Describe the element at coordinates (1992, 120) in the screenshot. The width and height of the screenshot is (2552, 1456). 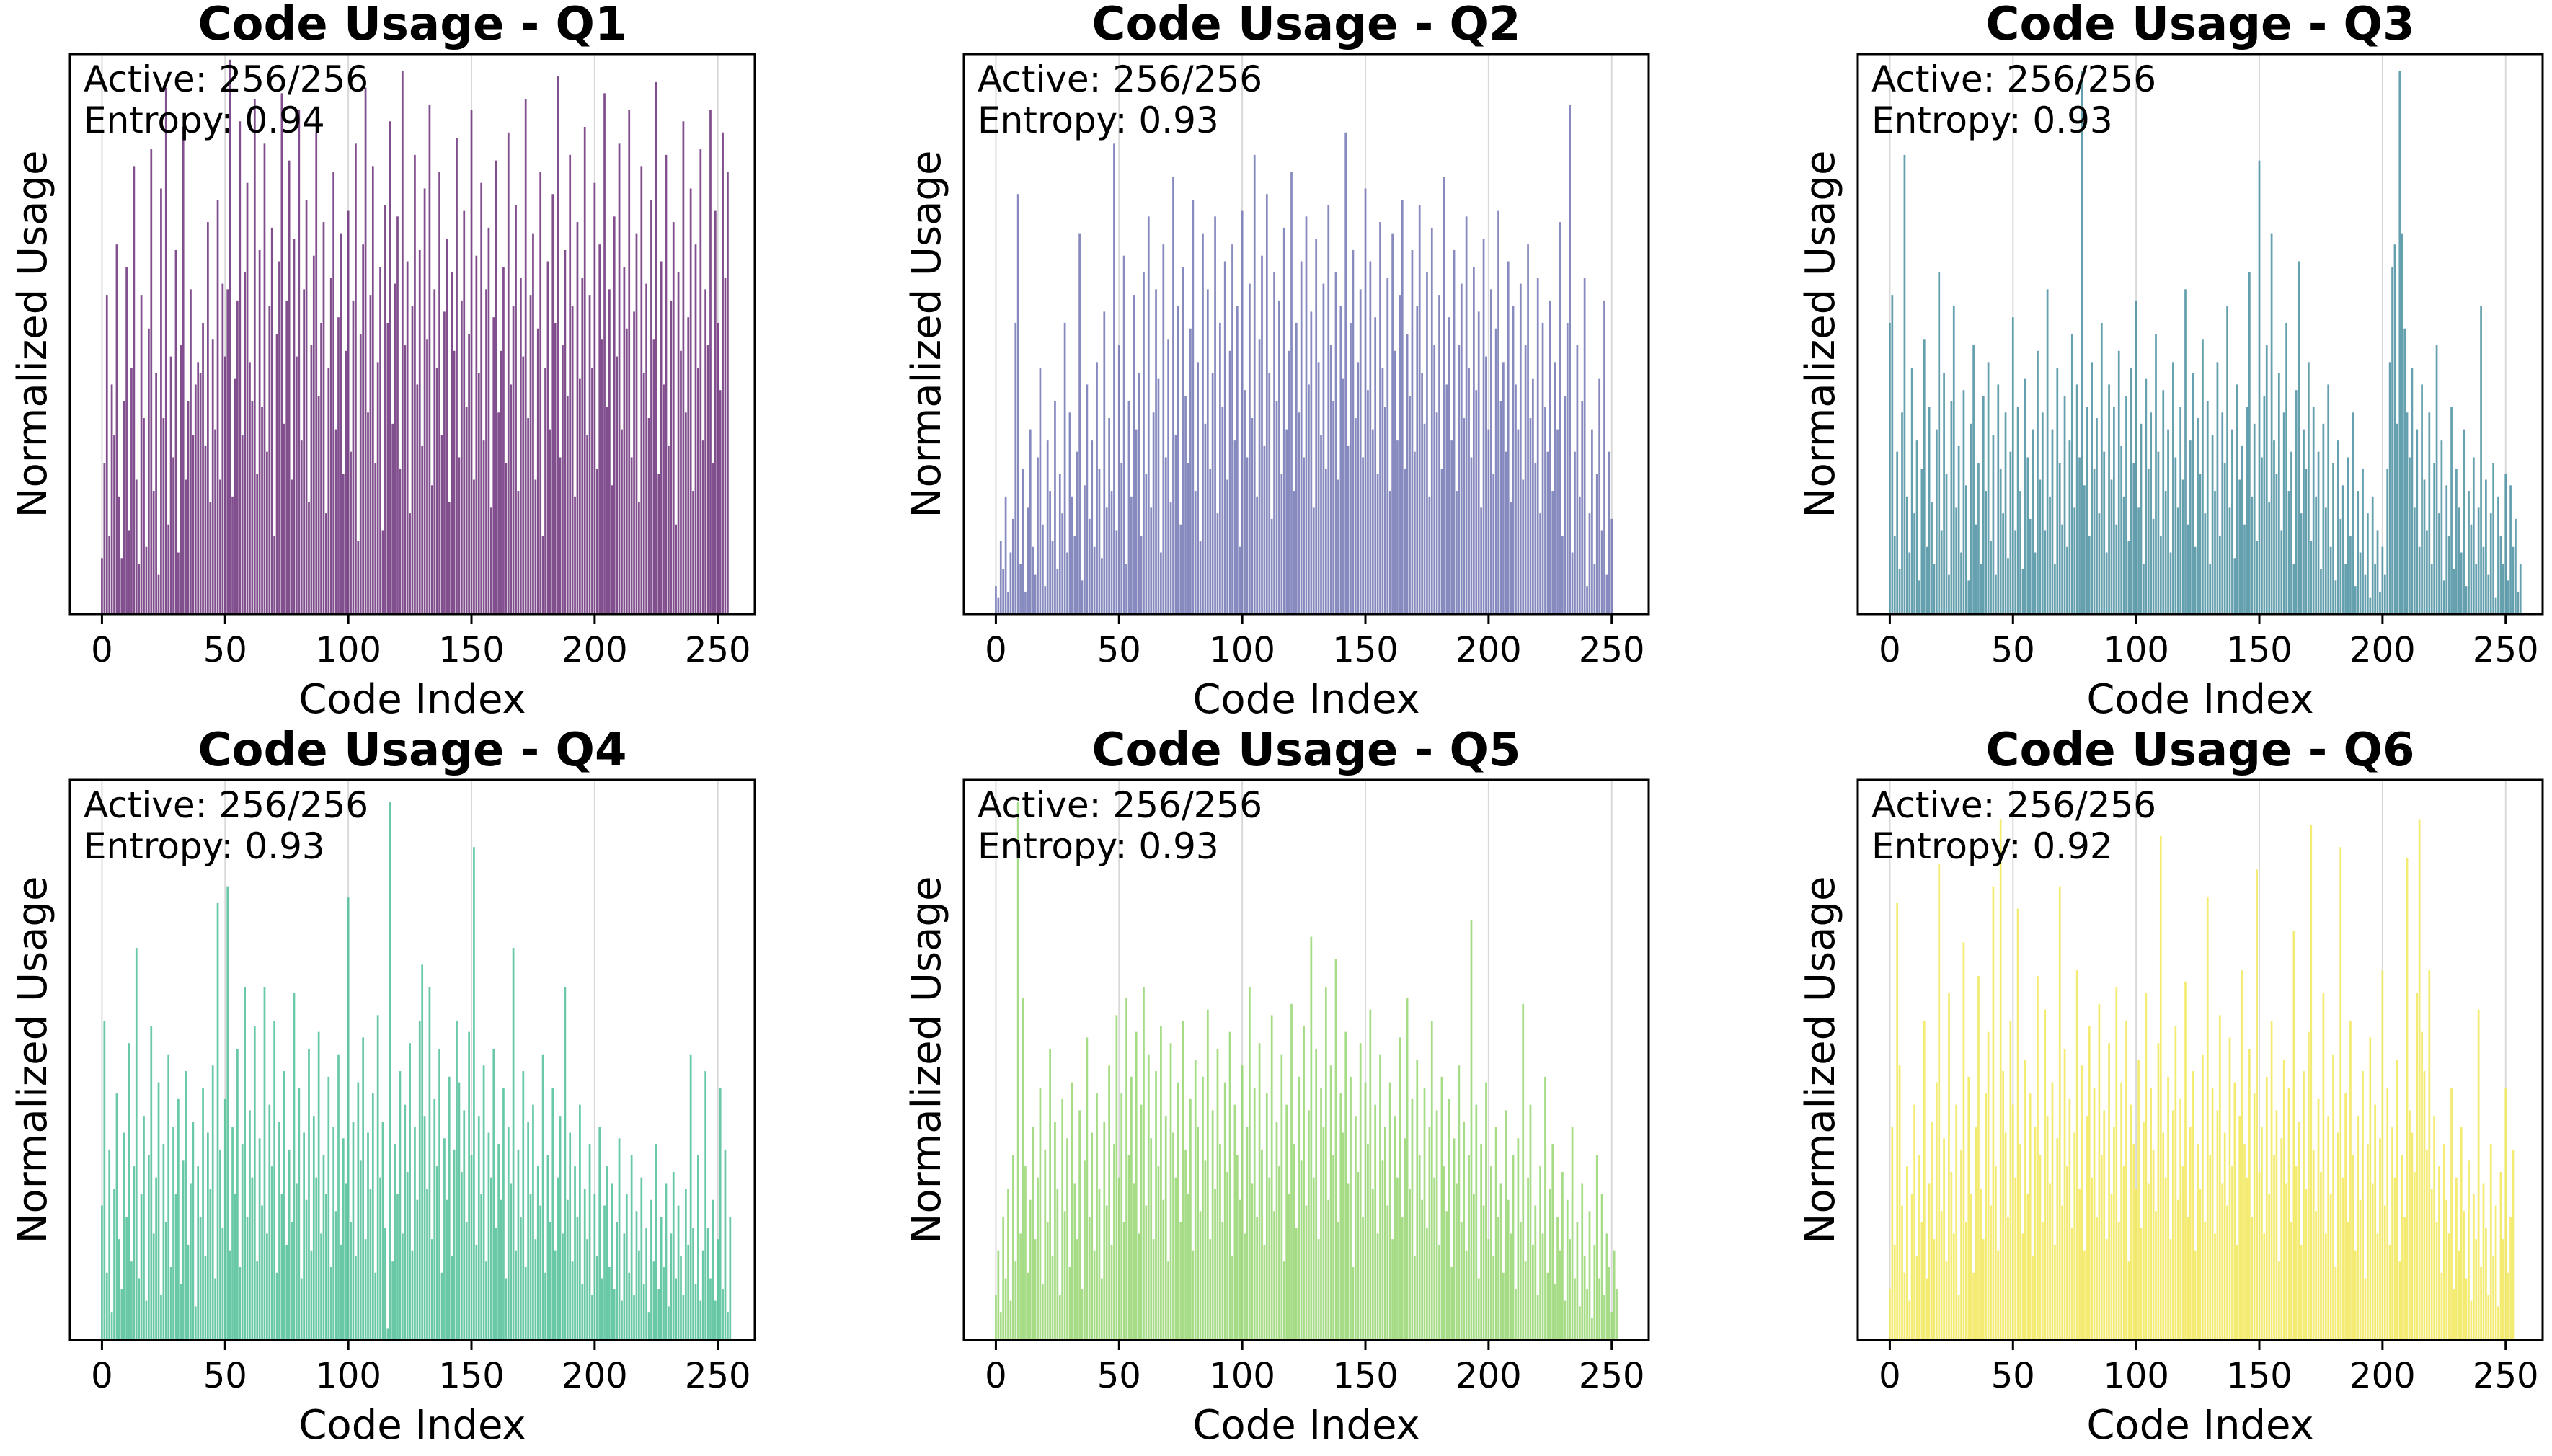
I see `entropy-label: Entropy: 0.93` at that location.